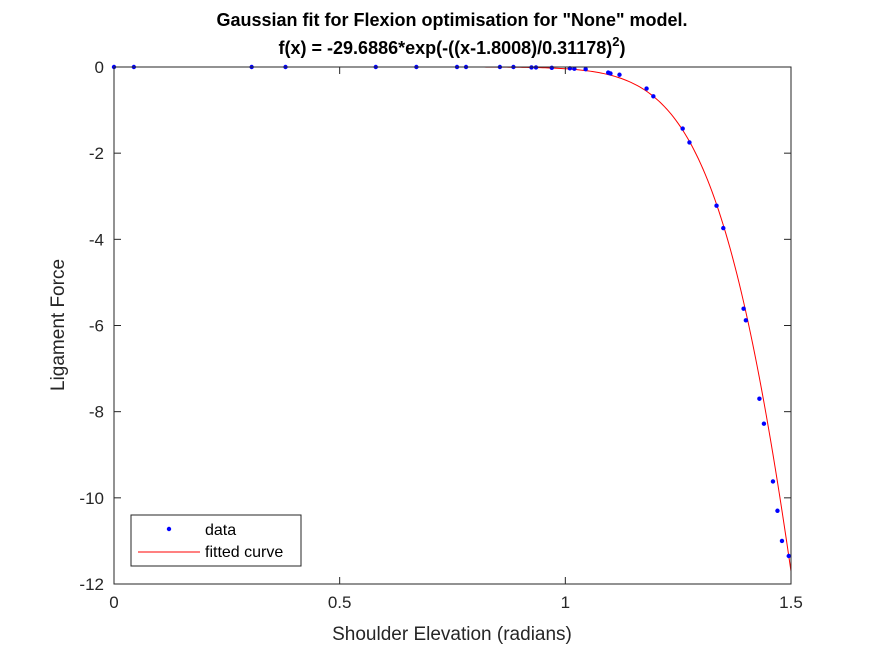 The image size is (875, 656). Describe the element at coordinates (791, 602) in the screenshot. I see `x-tick-label: 1.5` at that location.